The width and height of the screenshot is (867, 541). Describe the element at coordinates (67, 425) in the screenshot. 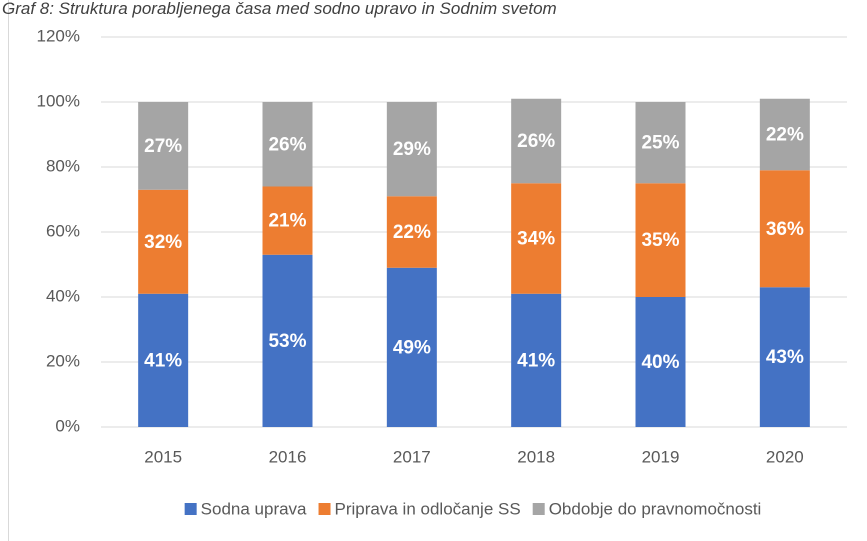

I see `y-tick-label: 0%` at that location.